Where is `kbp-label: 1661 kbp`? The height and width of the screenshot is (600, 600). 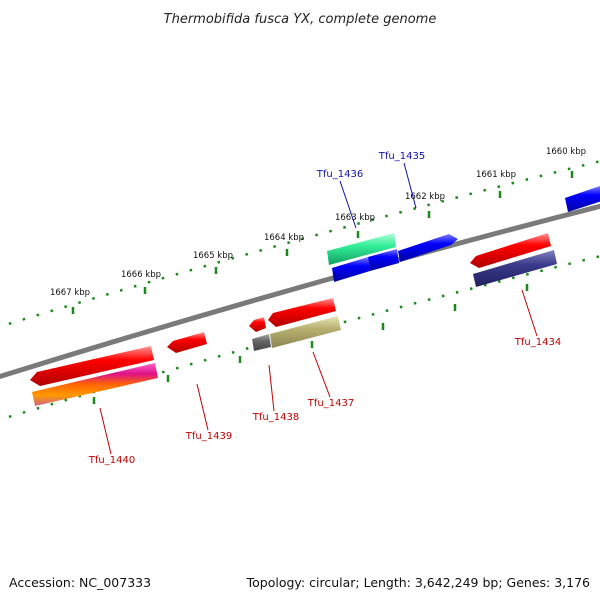 kbp-label: 1661 kbp is located at coordinates (496, 175).